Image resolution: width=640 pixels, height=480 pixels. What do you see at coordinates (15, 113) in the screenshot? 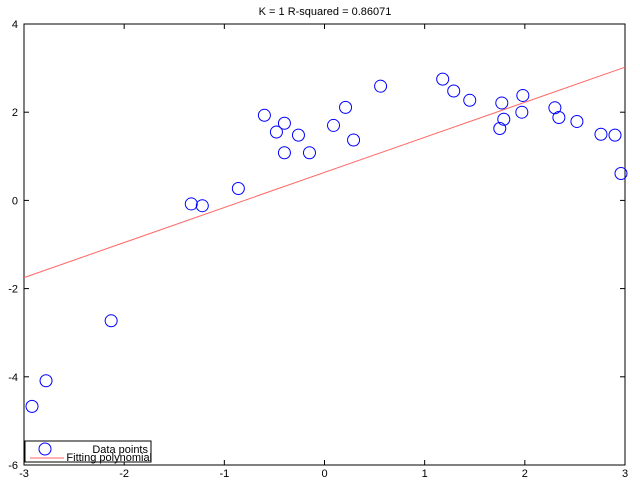
I see `y-tick-label: 2` at bounding box center [15, 113].